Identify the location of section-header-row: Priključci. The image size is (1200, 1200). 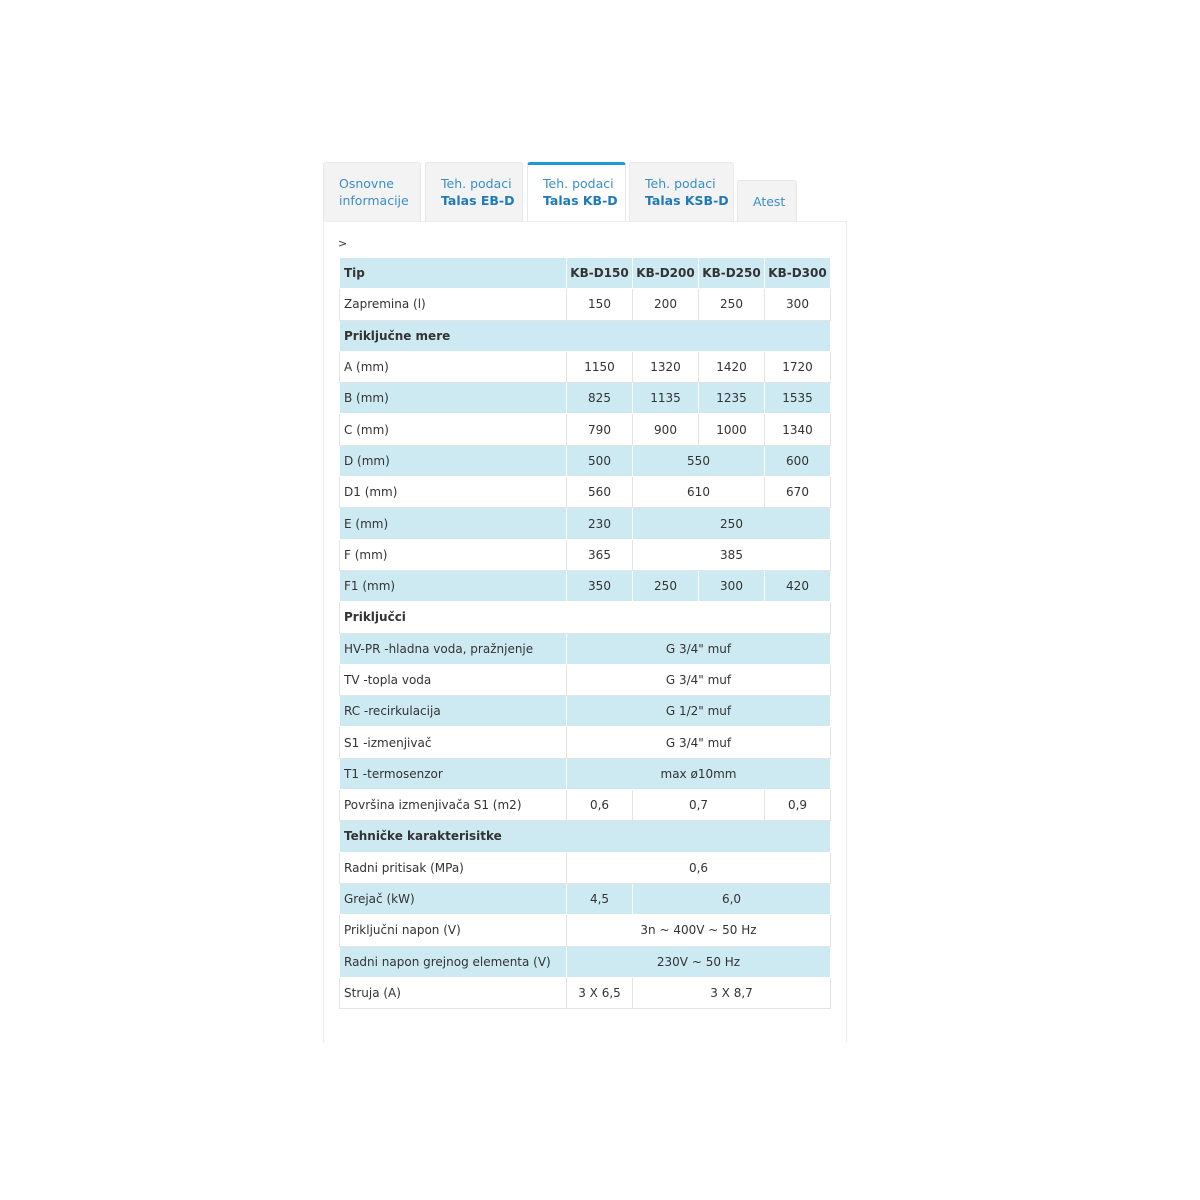
(585, 617).